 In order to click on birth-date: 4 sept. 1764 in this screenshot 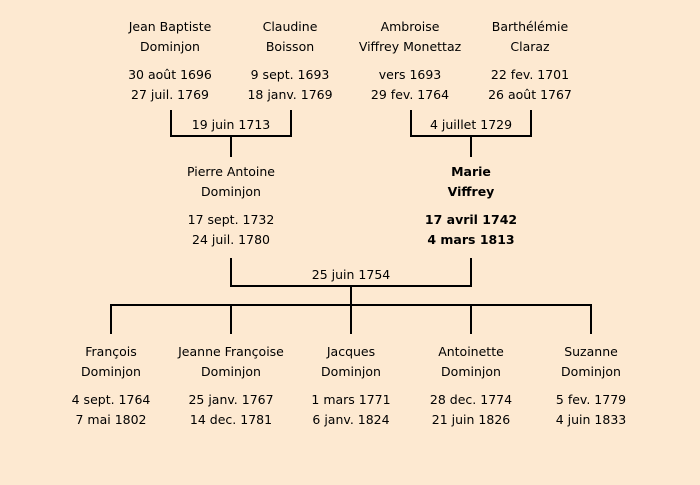, I will do `click(111, 399)`.